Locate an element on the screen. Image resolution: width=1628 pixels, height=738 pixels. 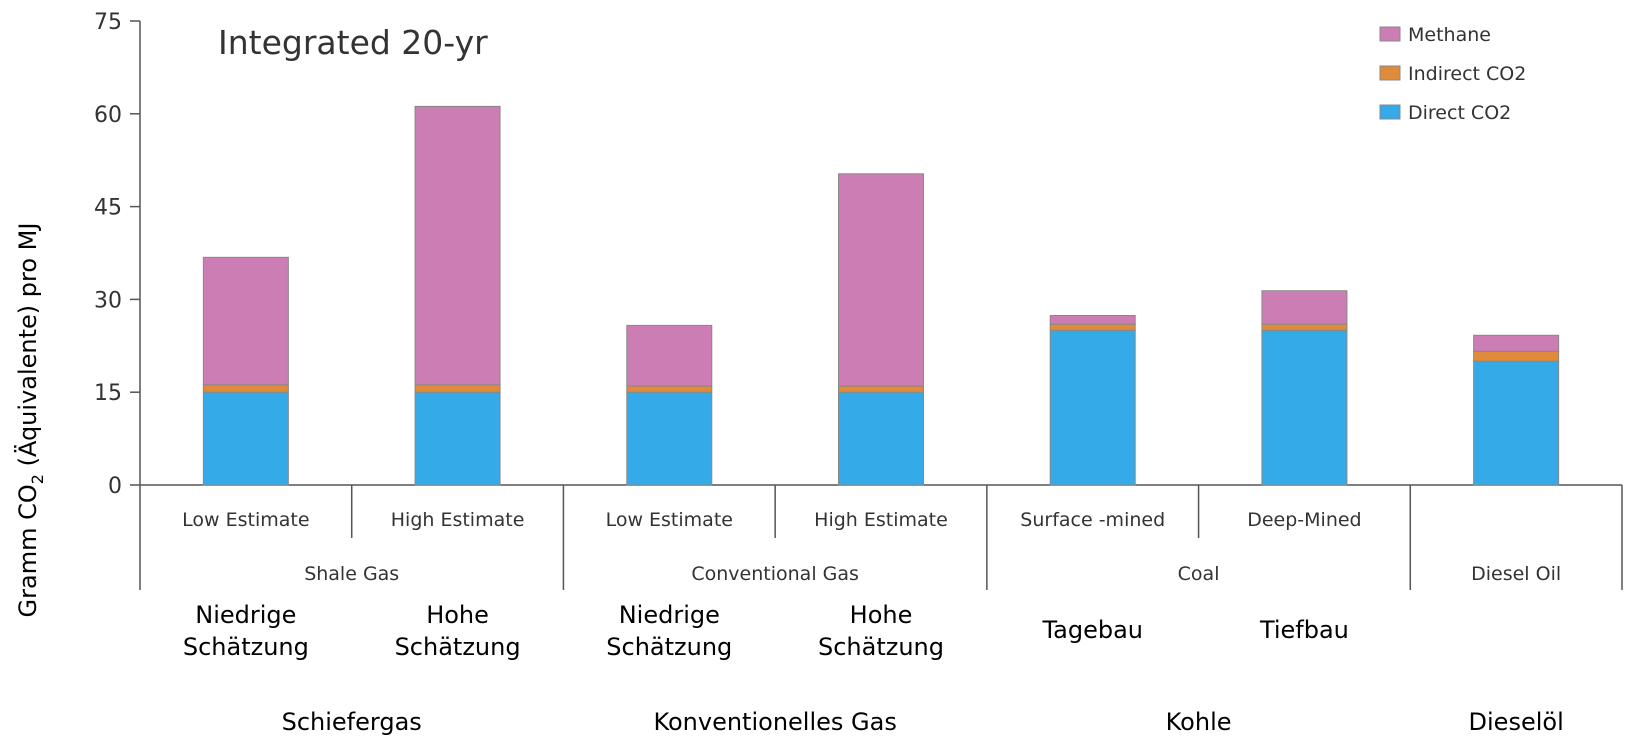
category-label-german: Tiefbau is located at coordinates (1304, 630).